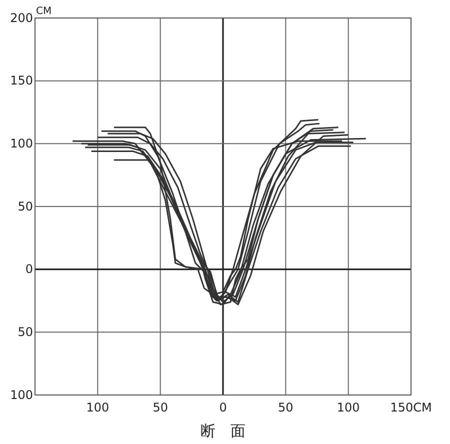 This screenshot has height=444, width=450. I want to click on y-tick-label: 0, so click(29, 269).